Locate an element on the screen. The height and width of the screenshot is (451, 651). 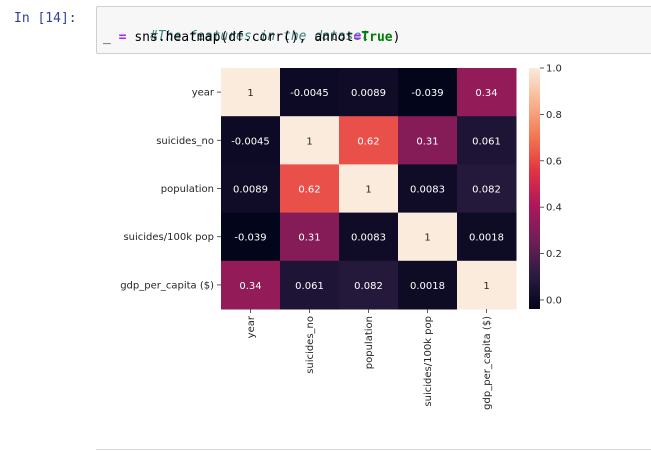
x-tick-label: gdp_per_capita ($) is located at coordinates (487, 363).